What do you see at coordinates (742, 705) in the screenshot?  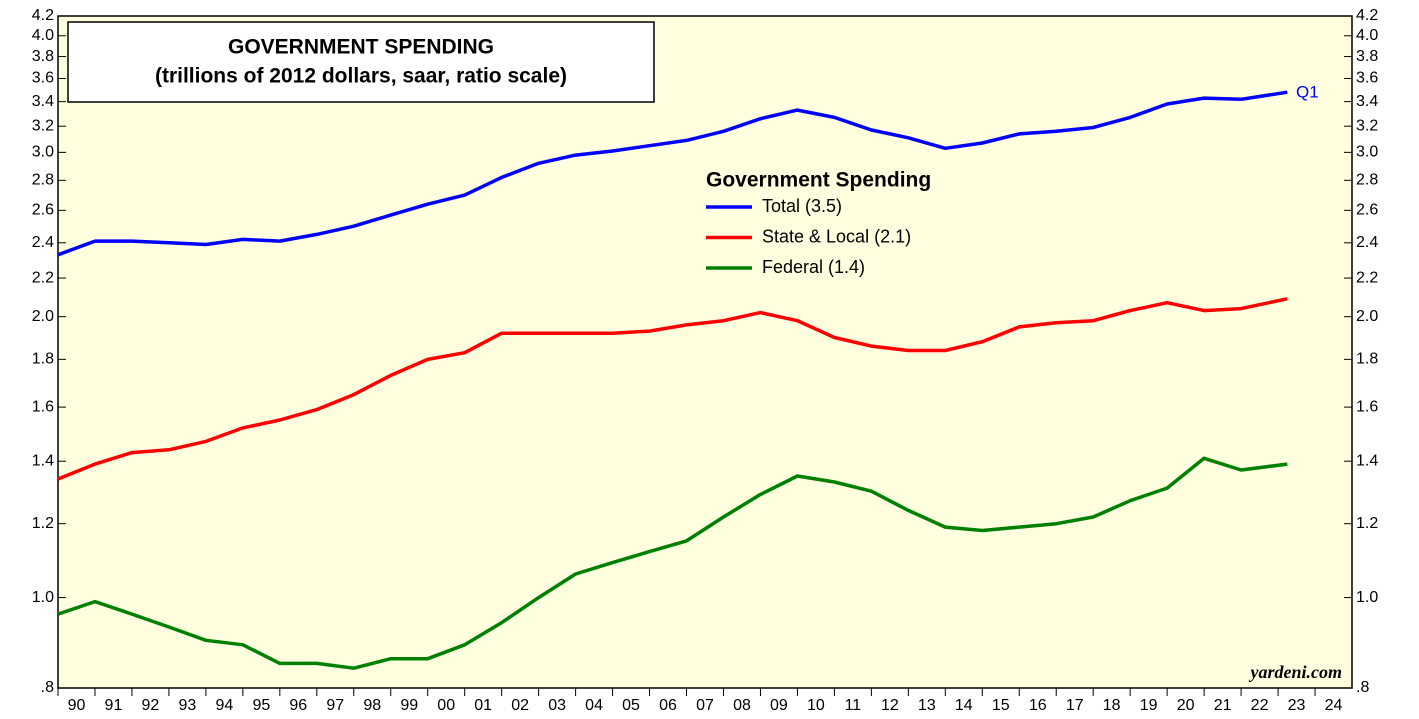 I see `x-tick-label: 08` at bounding box center [742, 705].